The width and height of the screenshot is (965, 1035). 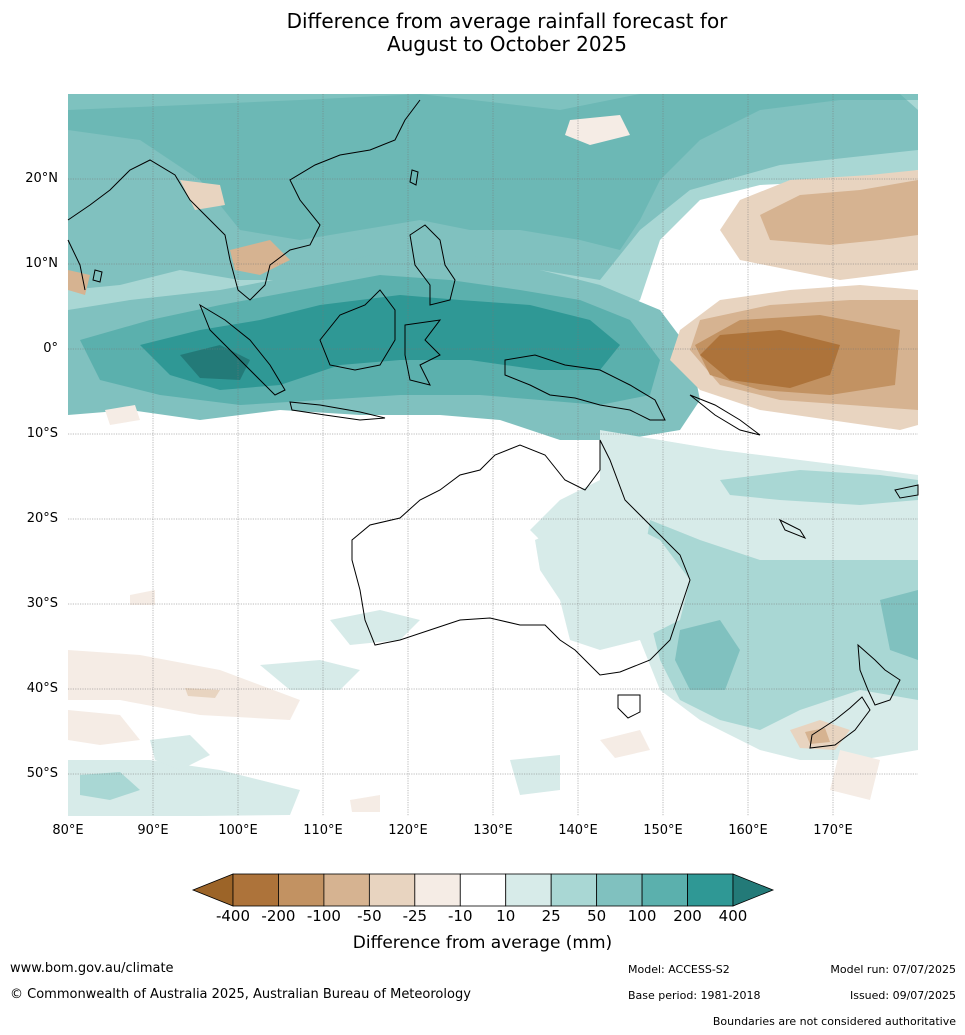 What do you see at coordinates (906, 491) in the screenshot?
I see `fiji` at bounding box center [906, 491].